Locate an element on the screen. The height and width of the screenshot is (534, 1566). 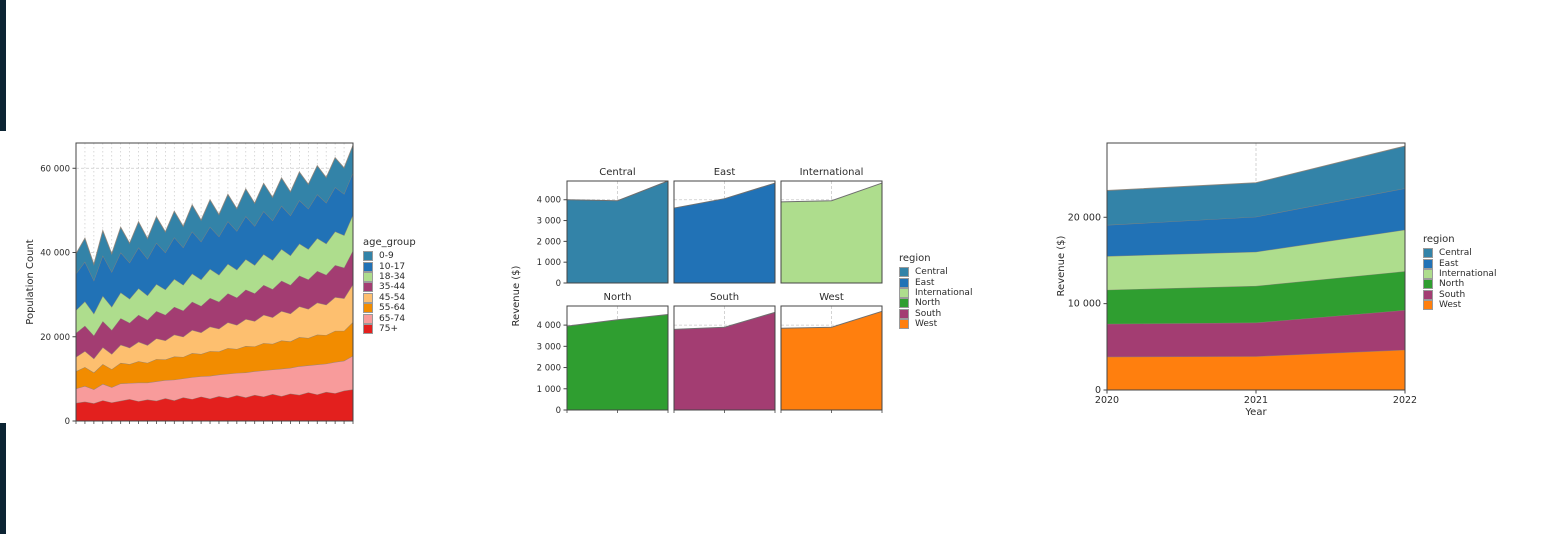
legend-item-35-44: 35-44 is located at coordinates (389, 287).